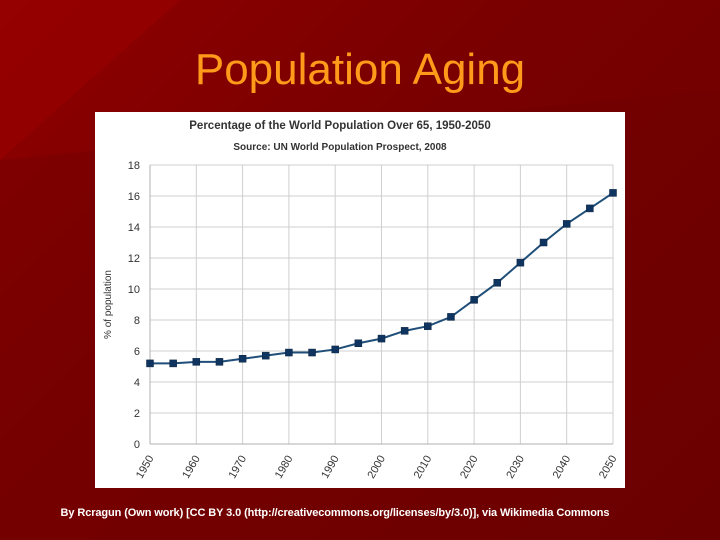 This screenshot has height=540, width=720. What do you see at coordinates (330, 467) in the screenshot?
I see `x-tick-label: 1990` at bounding box center [330, 467].